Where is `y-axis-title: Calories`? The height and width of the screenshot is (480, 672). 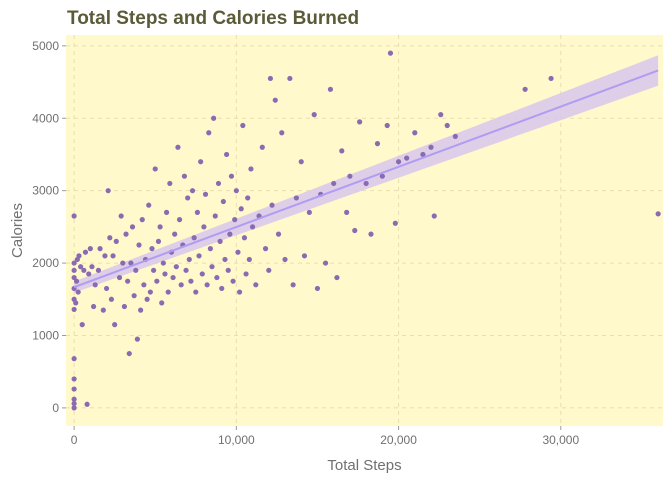
y-axis-title: Calories is located at coordinates (17, 230).